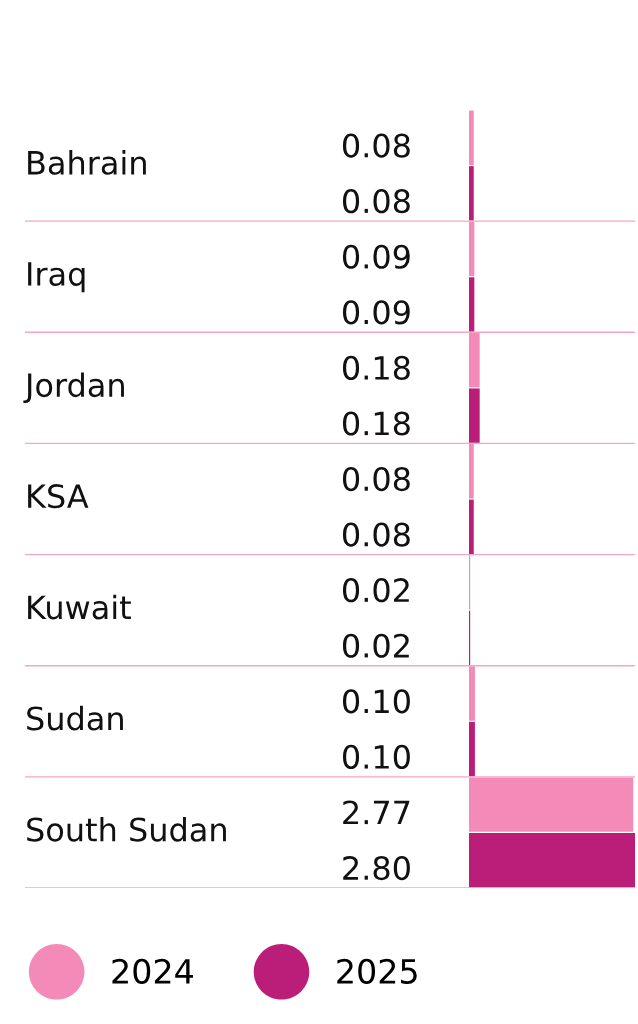 Image resolution: width=638 pixels, height=1024 pixels. Describe the element at coordinates (75, 718) in the screenshot. I see `y-tick-label: Sudan` at that location.